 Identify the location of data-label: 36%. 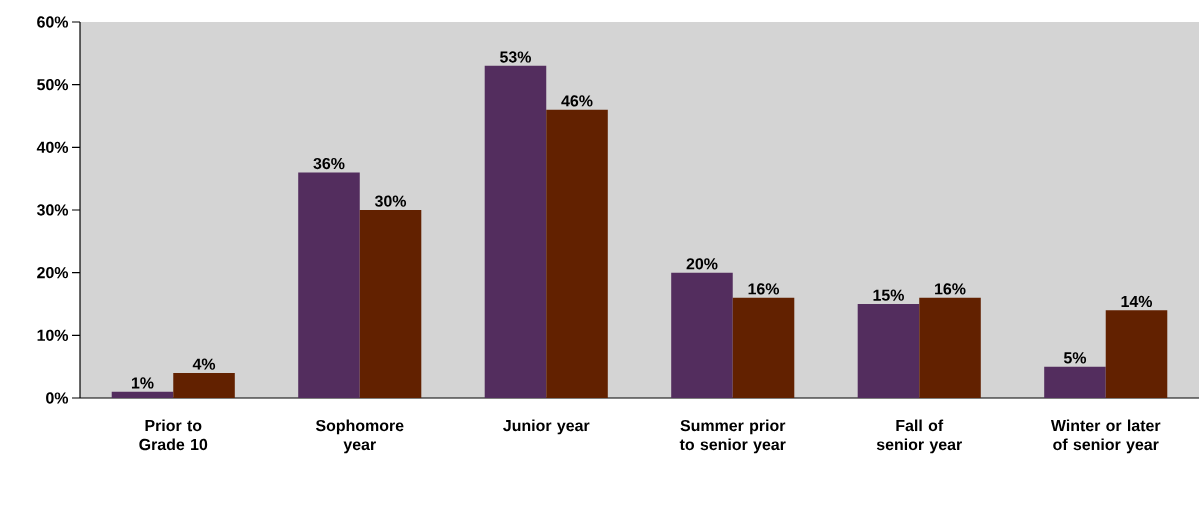
(329, 163).